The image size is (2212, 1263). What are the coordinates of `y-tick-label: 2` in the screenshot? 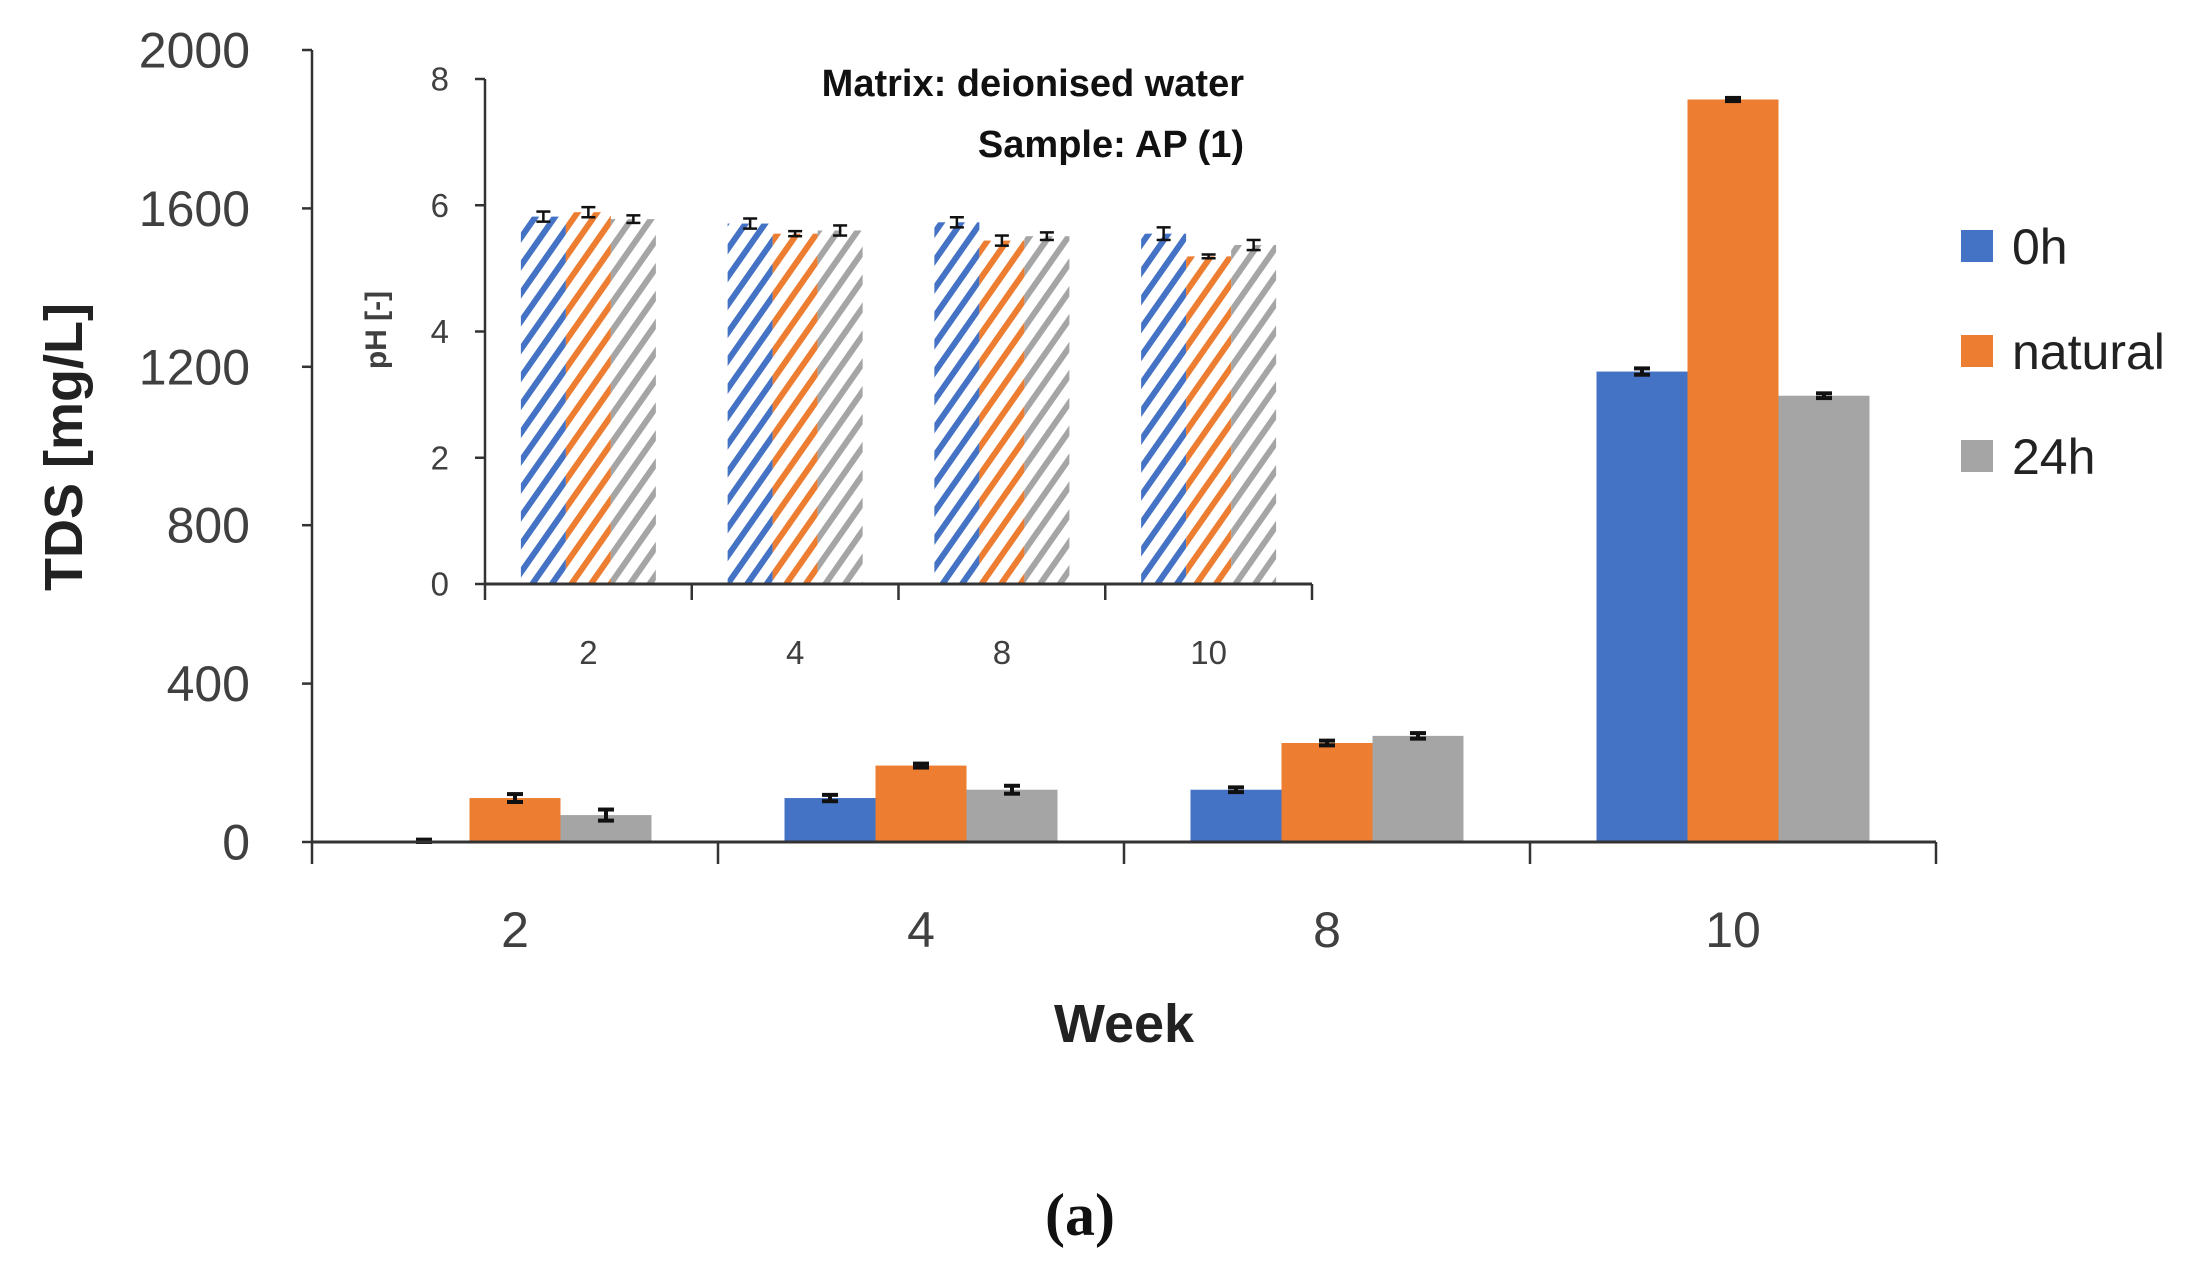 It's located at (440, 457).